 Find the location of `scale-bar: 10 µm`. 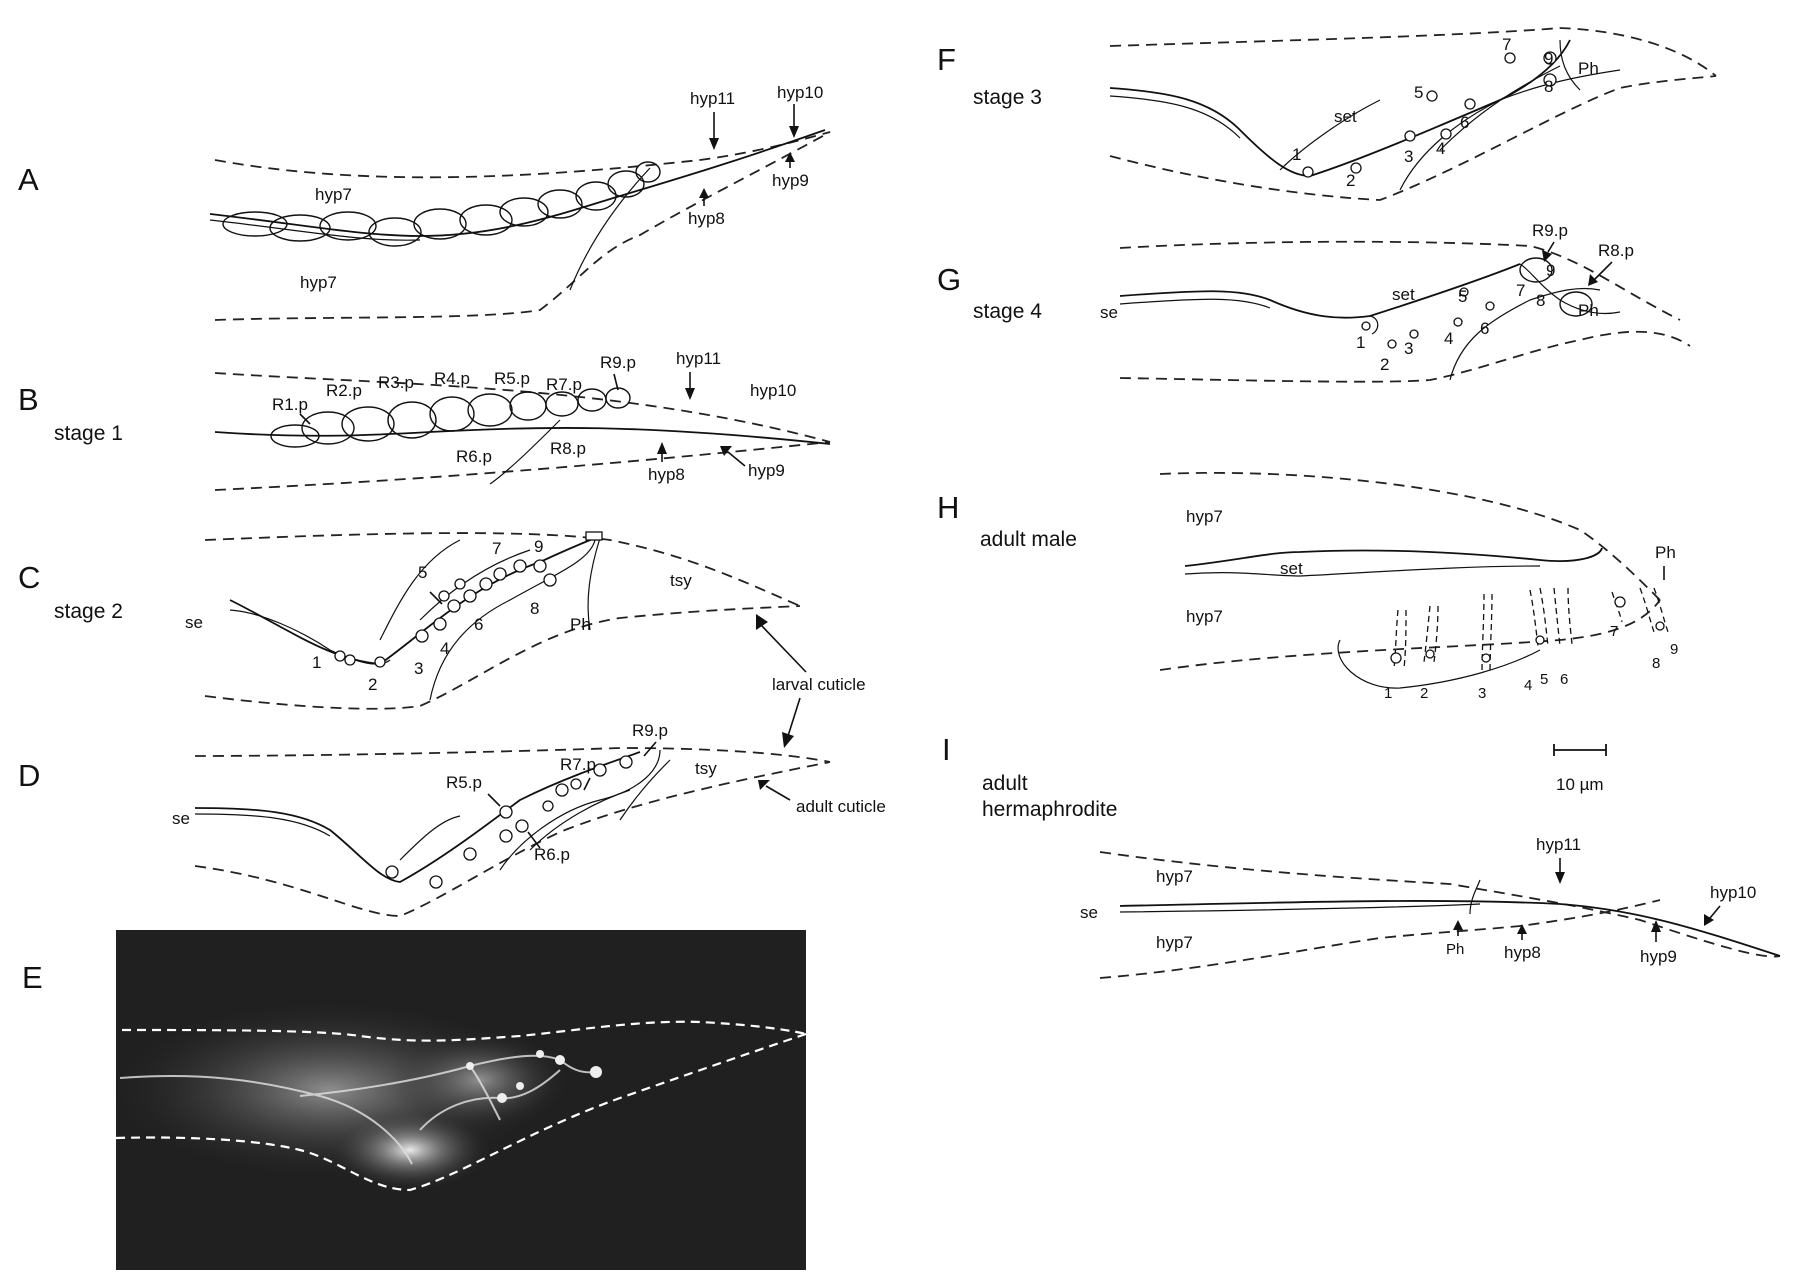

scale-bar: 10 µm is located at coordinates (1580, 769).